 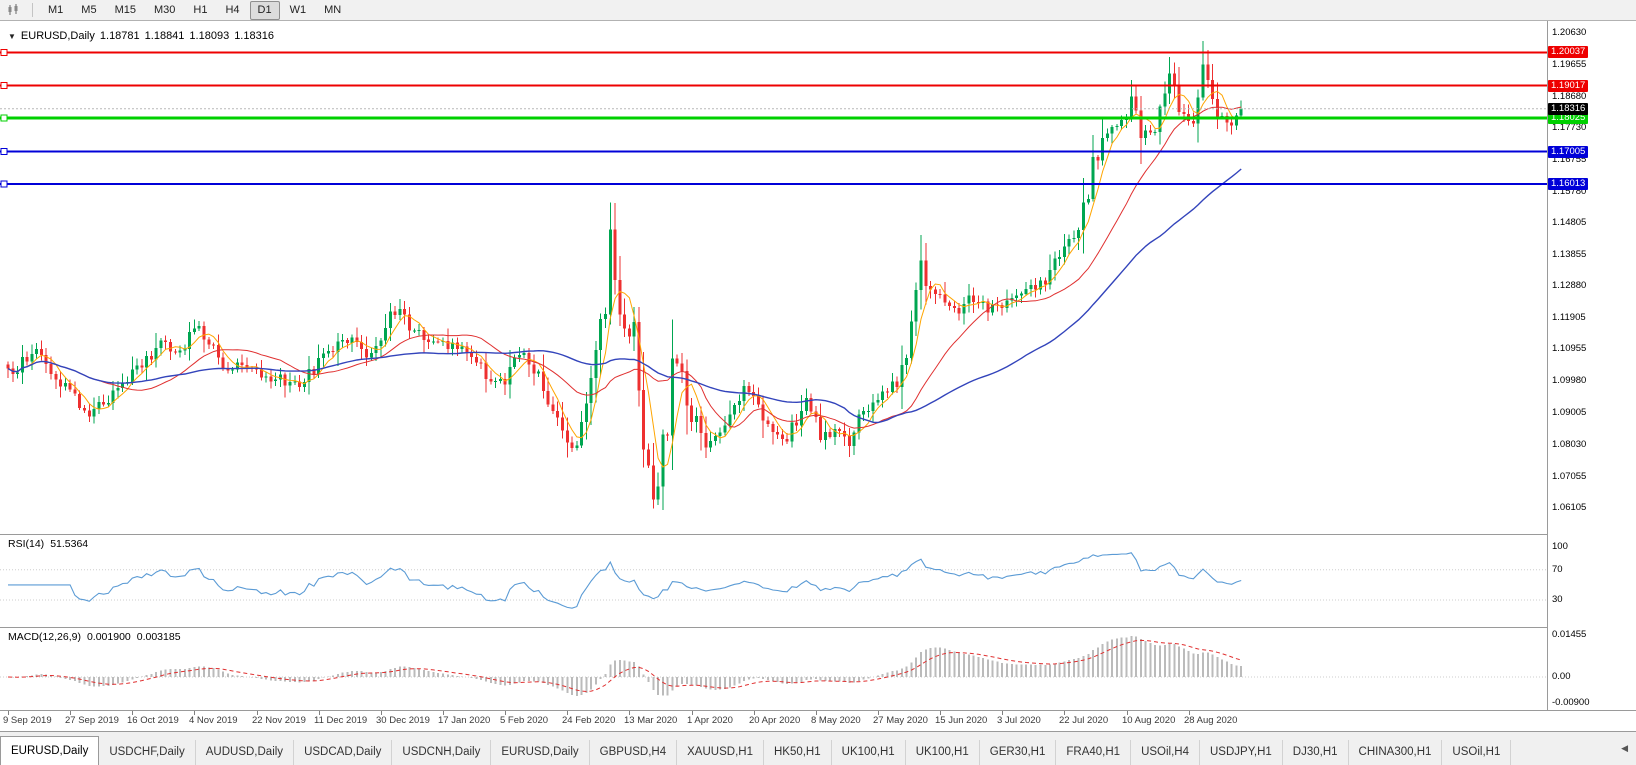 I want to click on ohlc-low: 1.18093, so click(x=209, y=36).